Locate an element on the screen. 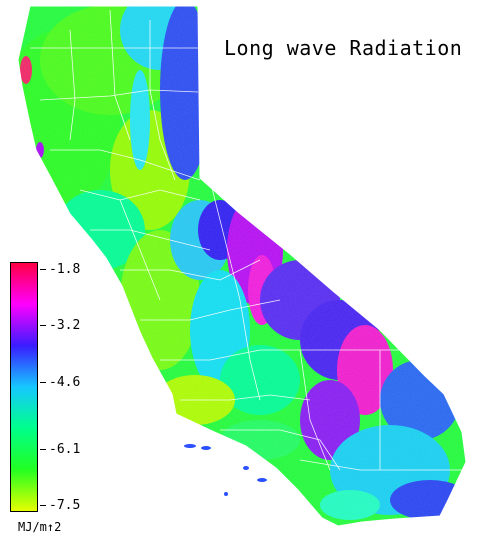  legend-tick-label: -3.2 is located at coordinates (60, 326).